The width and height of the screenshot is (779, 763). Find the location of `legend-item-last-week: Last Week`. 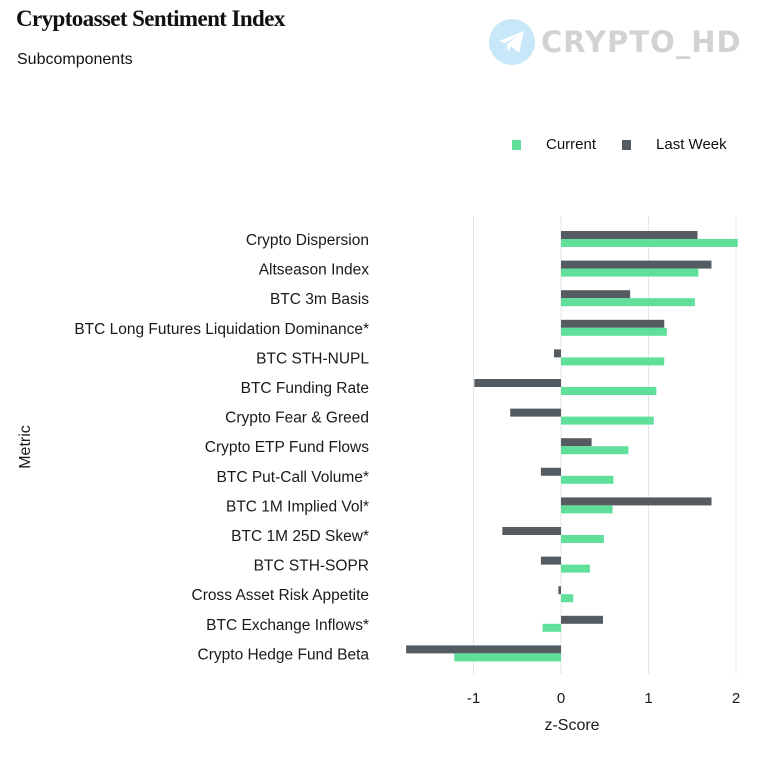

legend-item-last-week: Last Week is located at coordinates (674, 144).